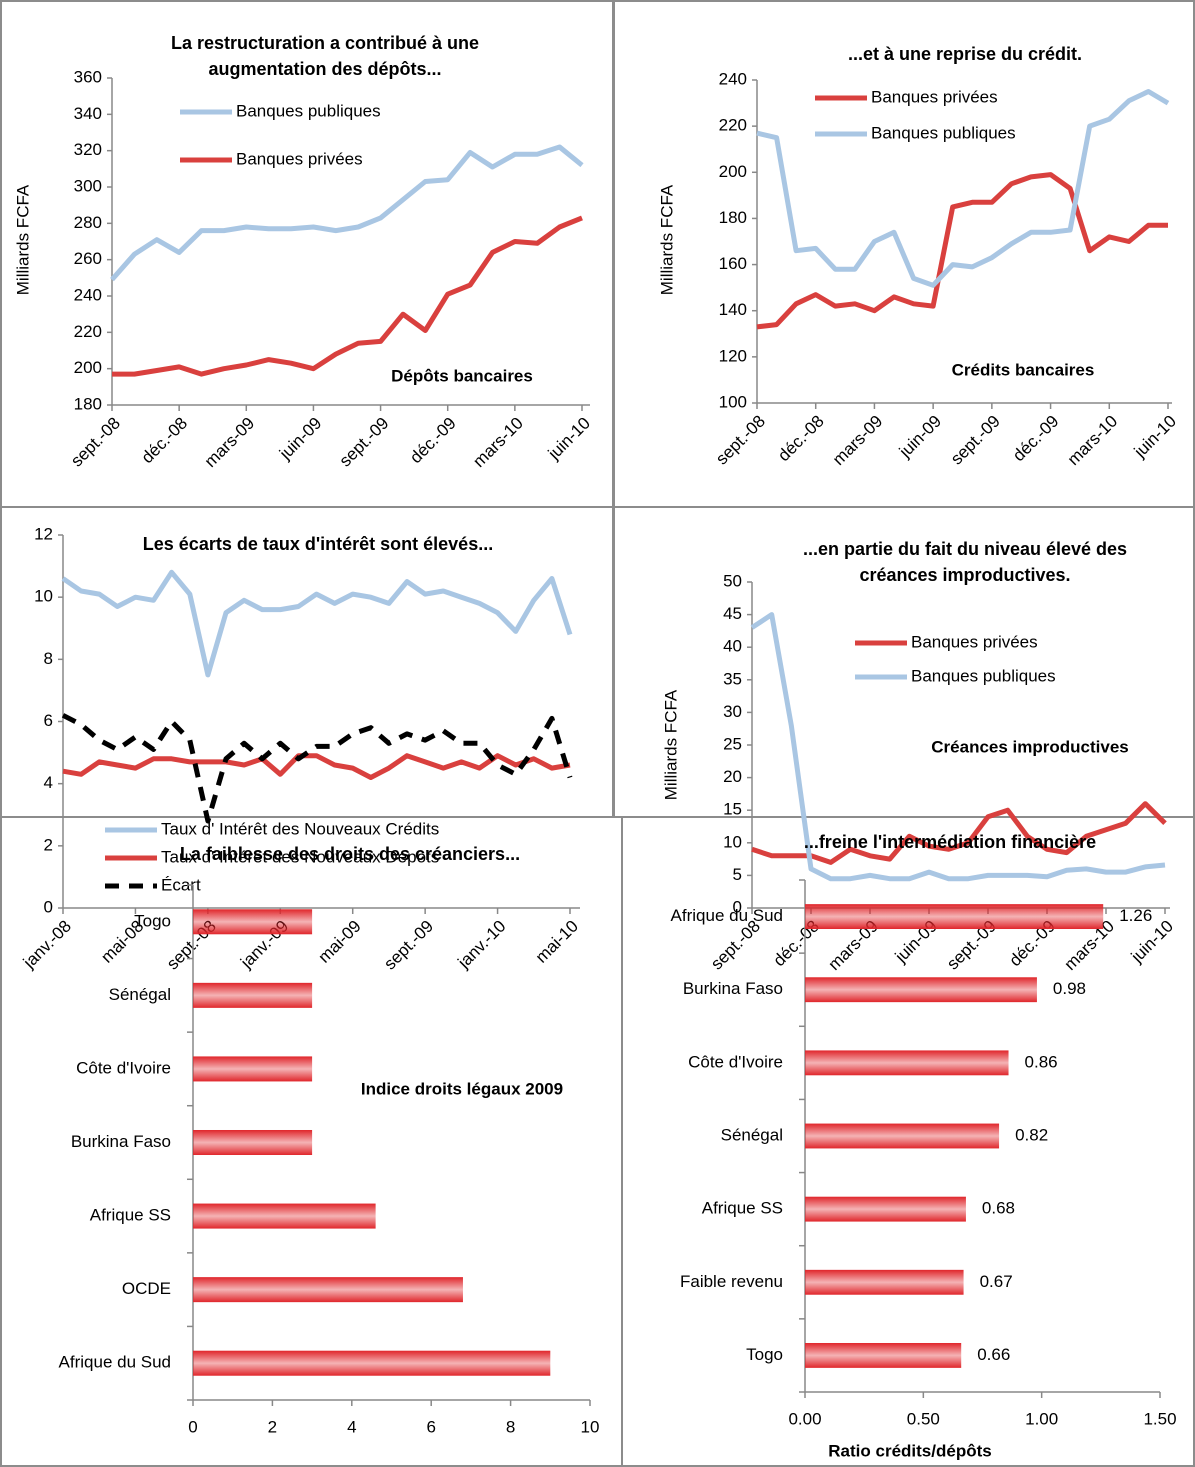 The image size is (1195, 1467). I want to click on x-tick-label: 0, so click(192, 1426).